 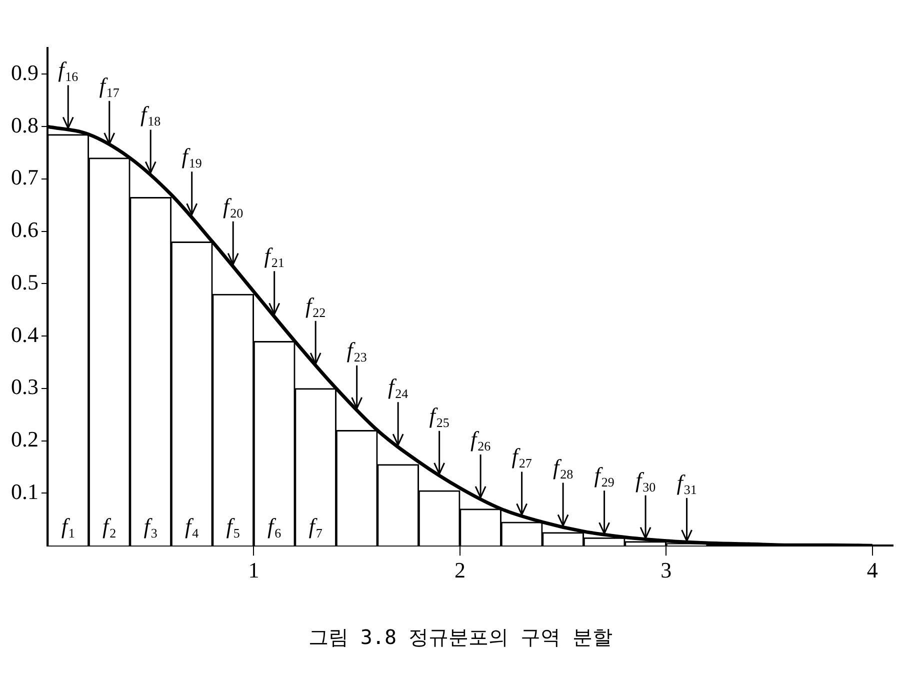 What do you see at coordinates (460, 637) in the screenshot?
I see `text: 그림 3.8 정규분포의 구역 분할` at bounding box center [460, 637].